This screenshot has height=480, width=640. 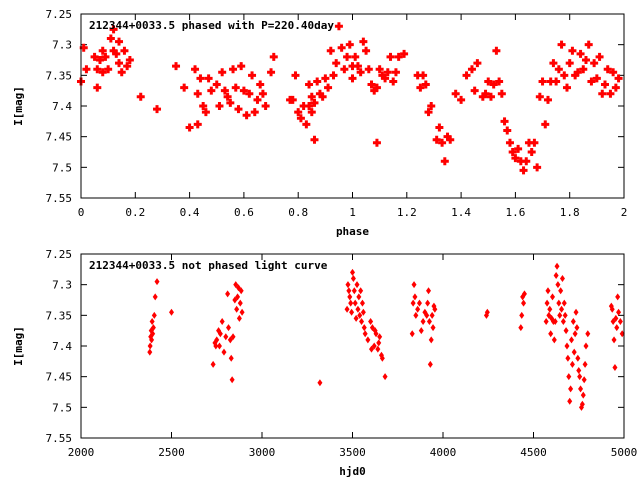 What do you see at coordinates (352, 231) in the screenshot?
I see `phased-x-axis-label: phase` at bounding box center [352, 231].